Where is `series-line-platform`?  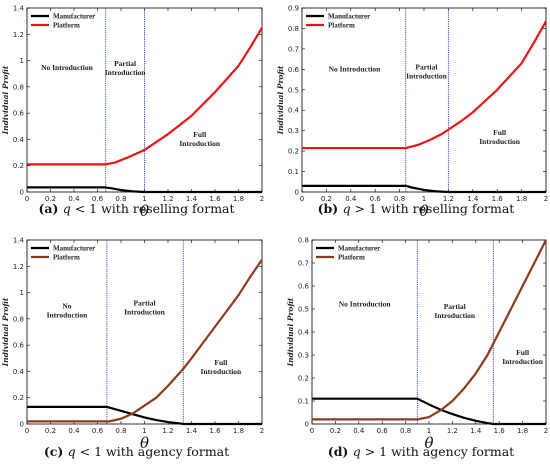 series-line-platform is located at coordinates (424, 85).